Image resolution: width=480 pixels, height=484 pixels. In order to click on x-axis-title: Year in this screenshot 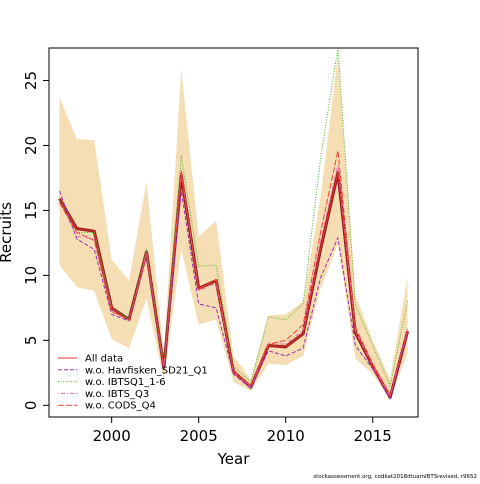, I will do `click(234, 459)`.